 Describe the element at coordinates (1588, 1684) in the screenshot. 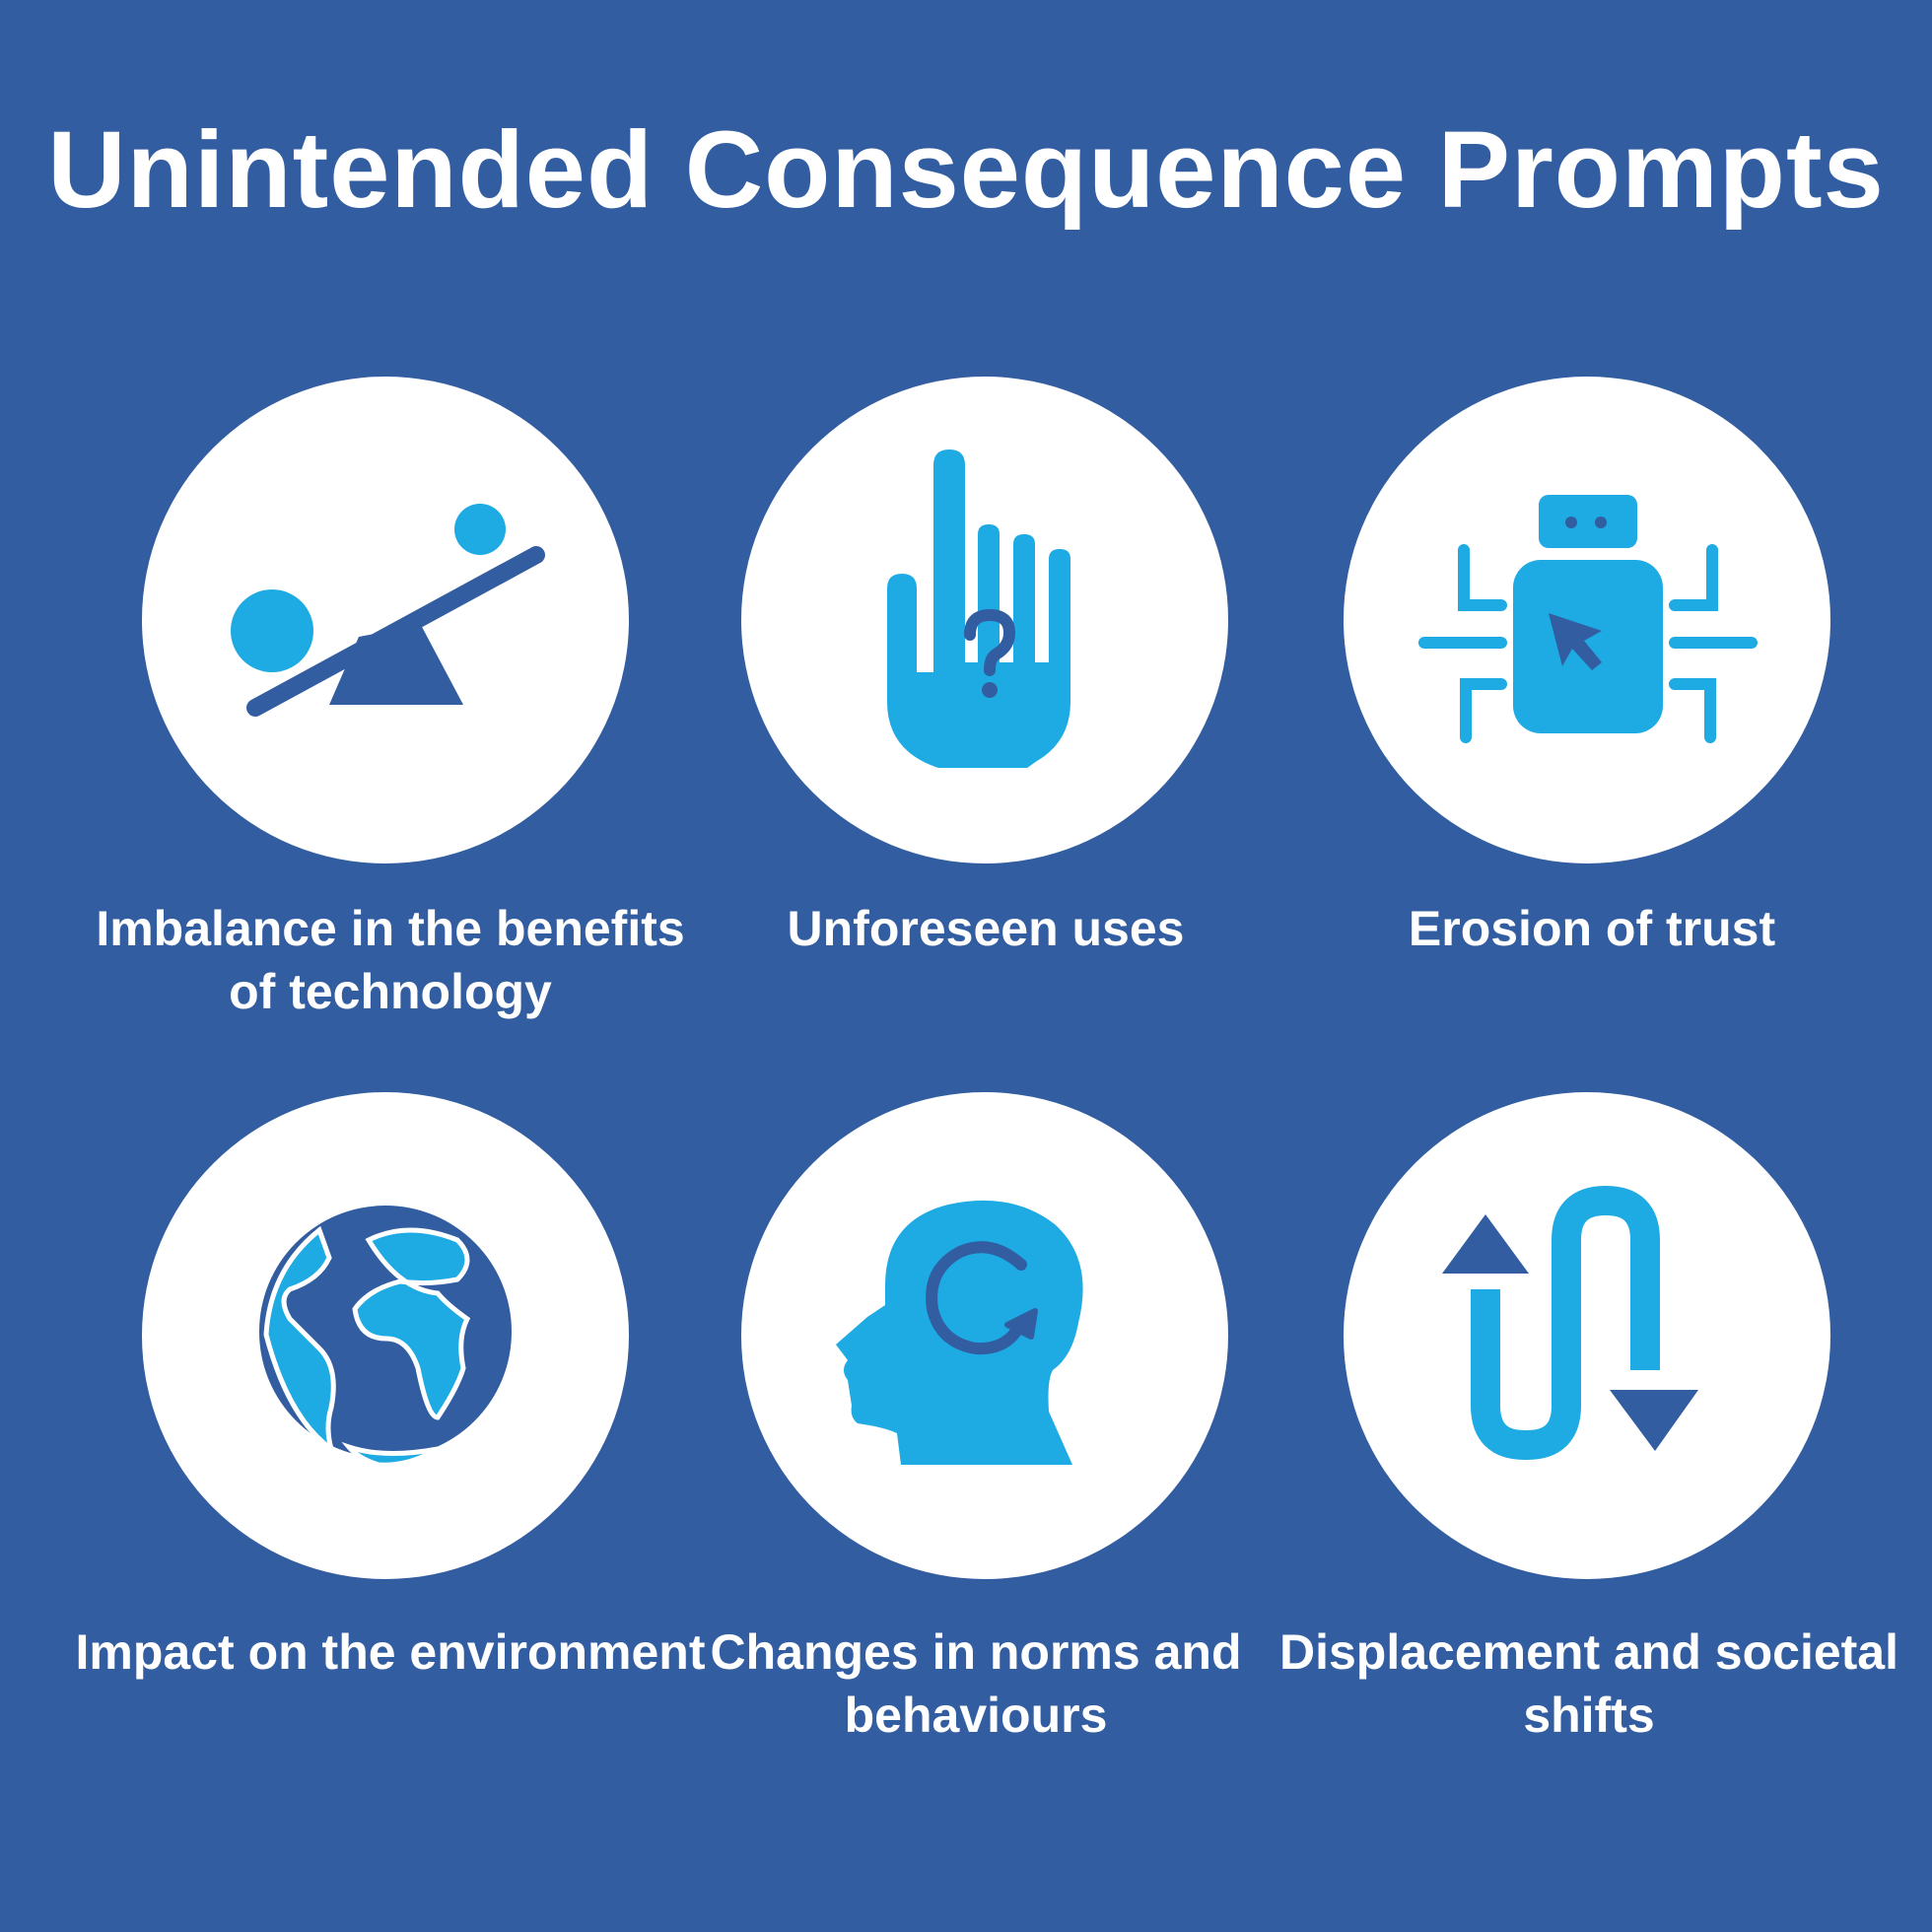

I see `prompt-label: Displacement and societal shifts` at that location.